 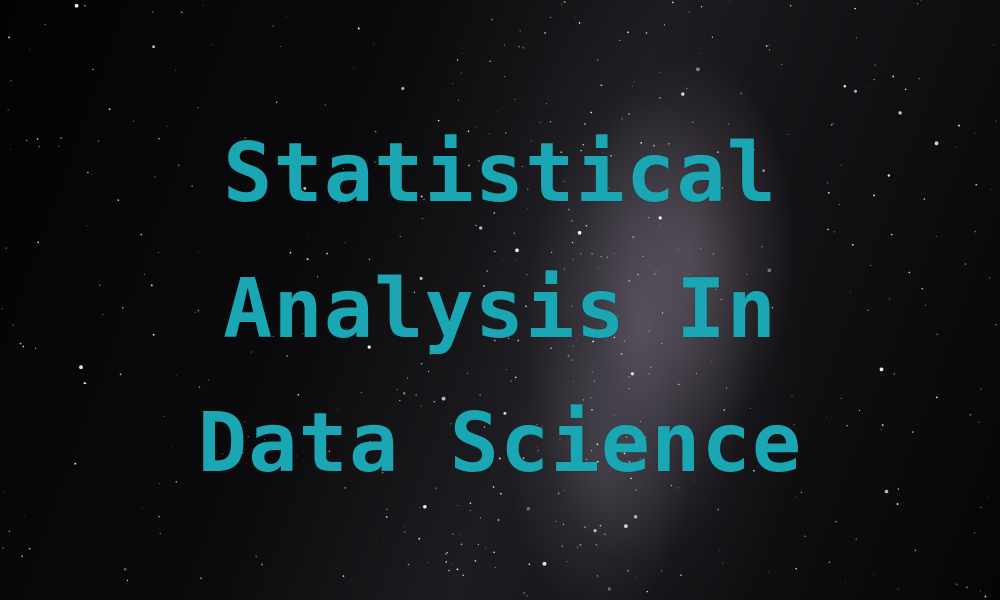 What do you see at coordinates (500, 309) in the screenshot?
I see `title-line-analysis-in: Analysis In` at bounding box center [500, 309].